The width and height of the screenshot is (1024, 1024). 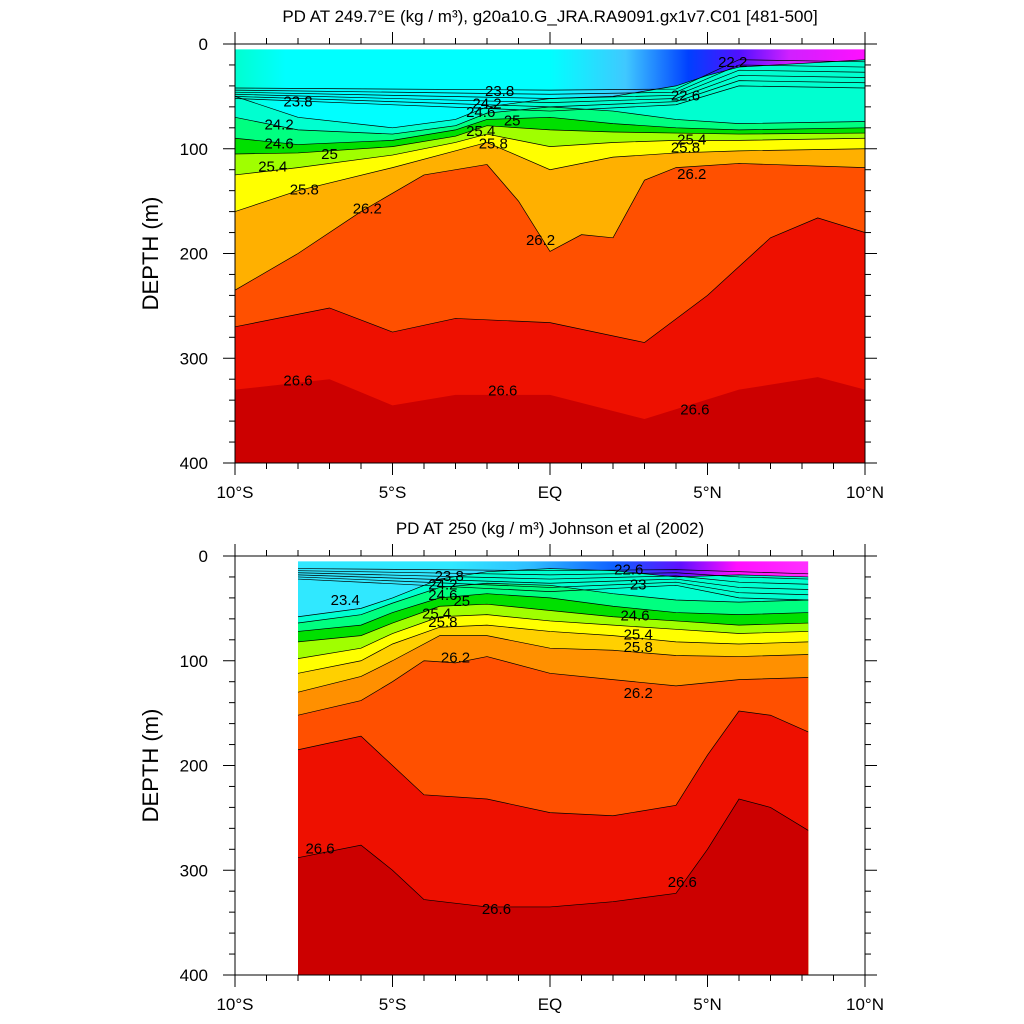 I want to click on contour-label: 23.4, so click(x=345, y=600).